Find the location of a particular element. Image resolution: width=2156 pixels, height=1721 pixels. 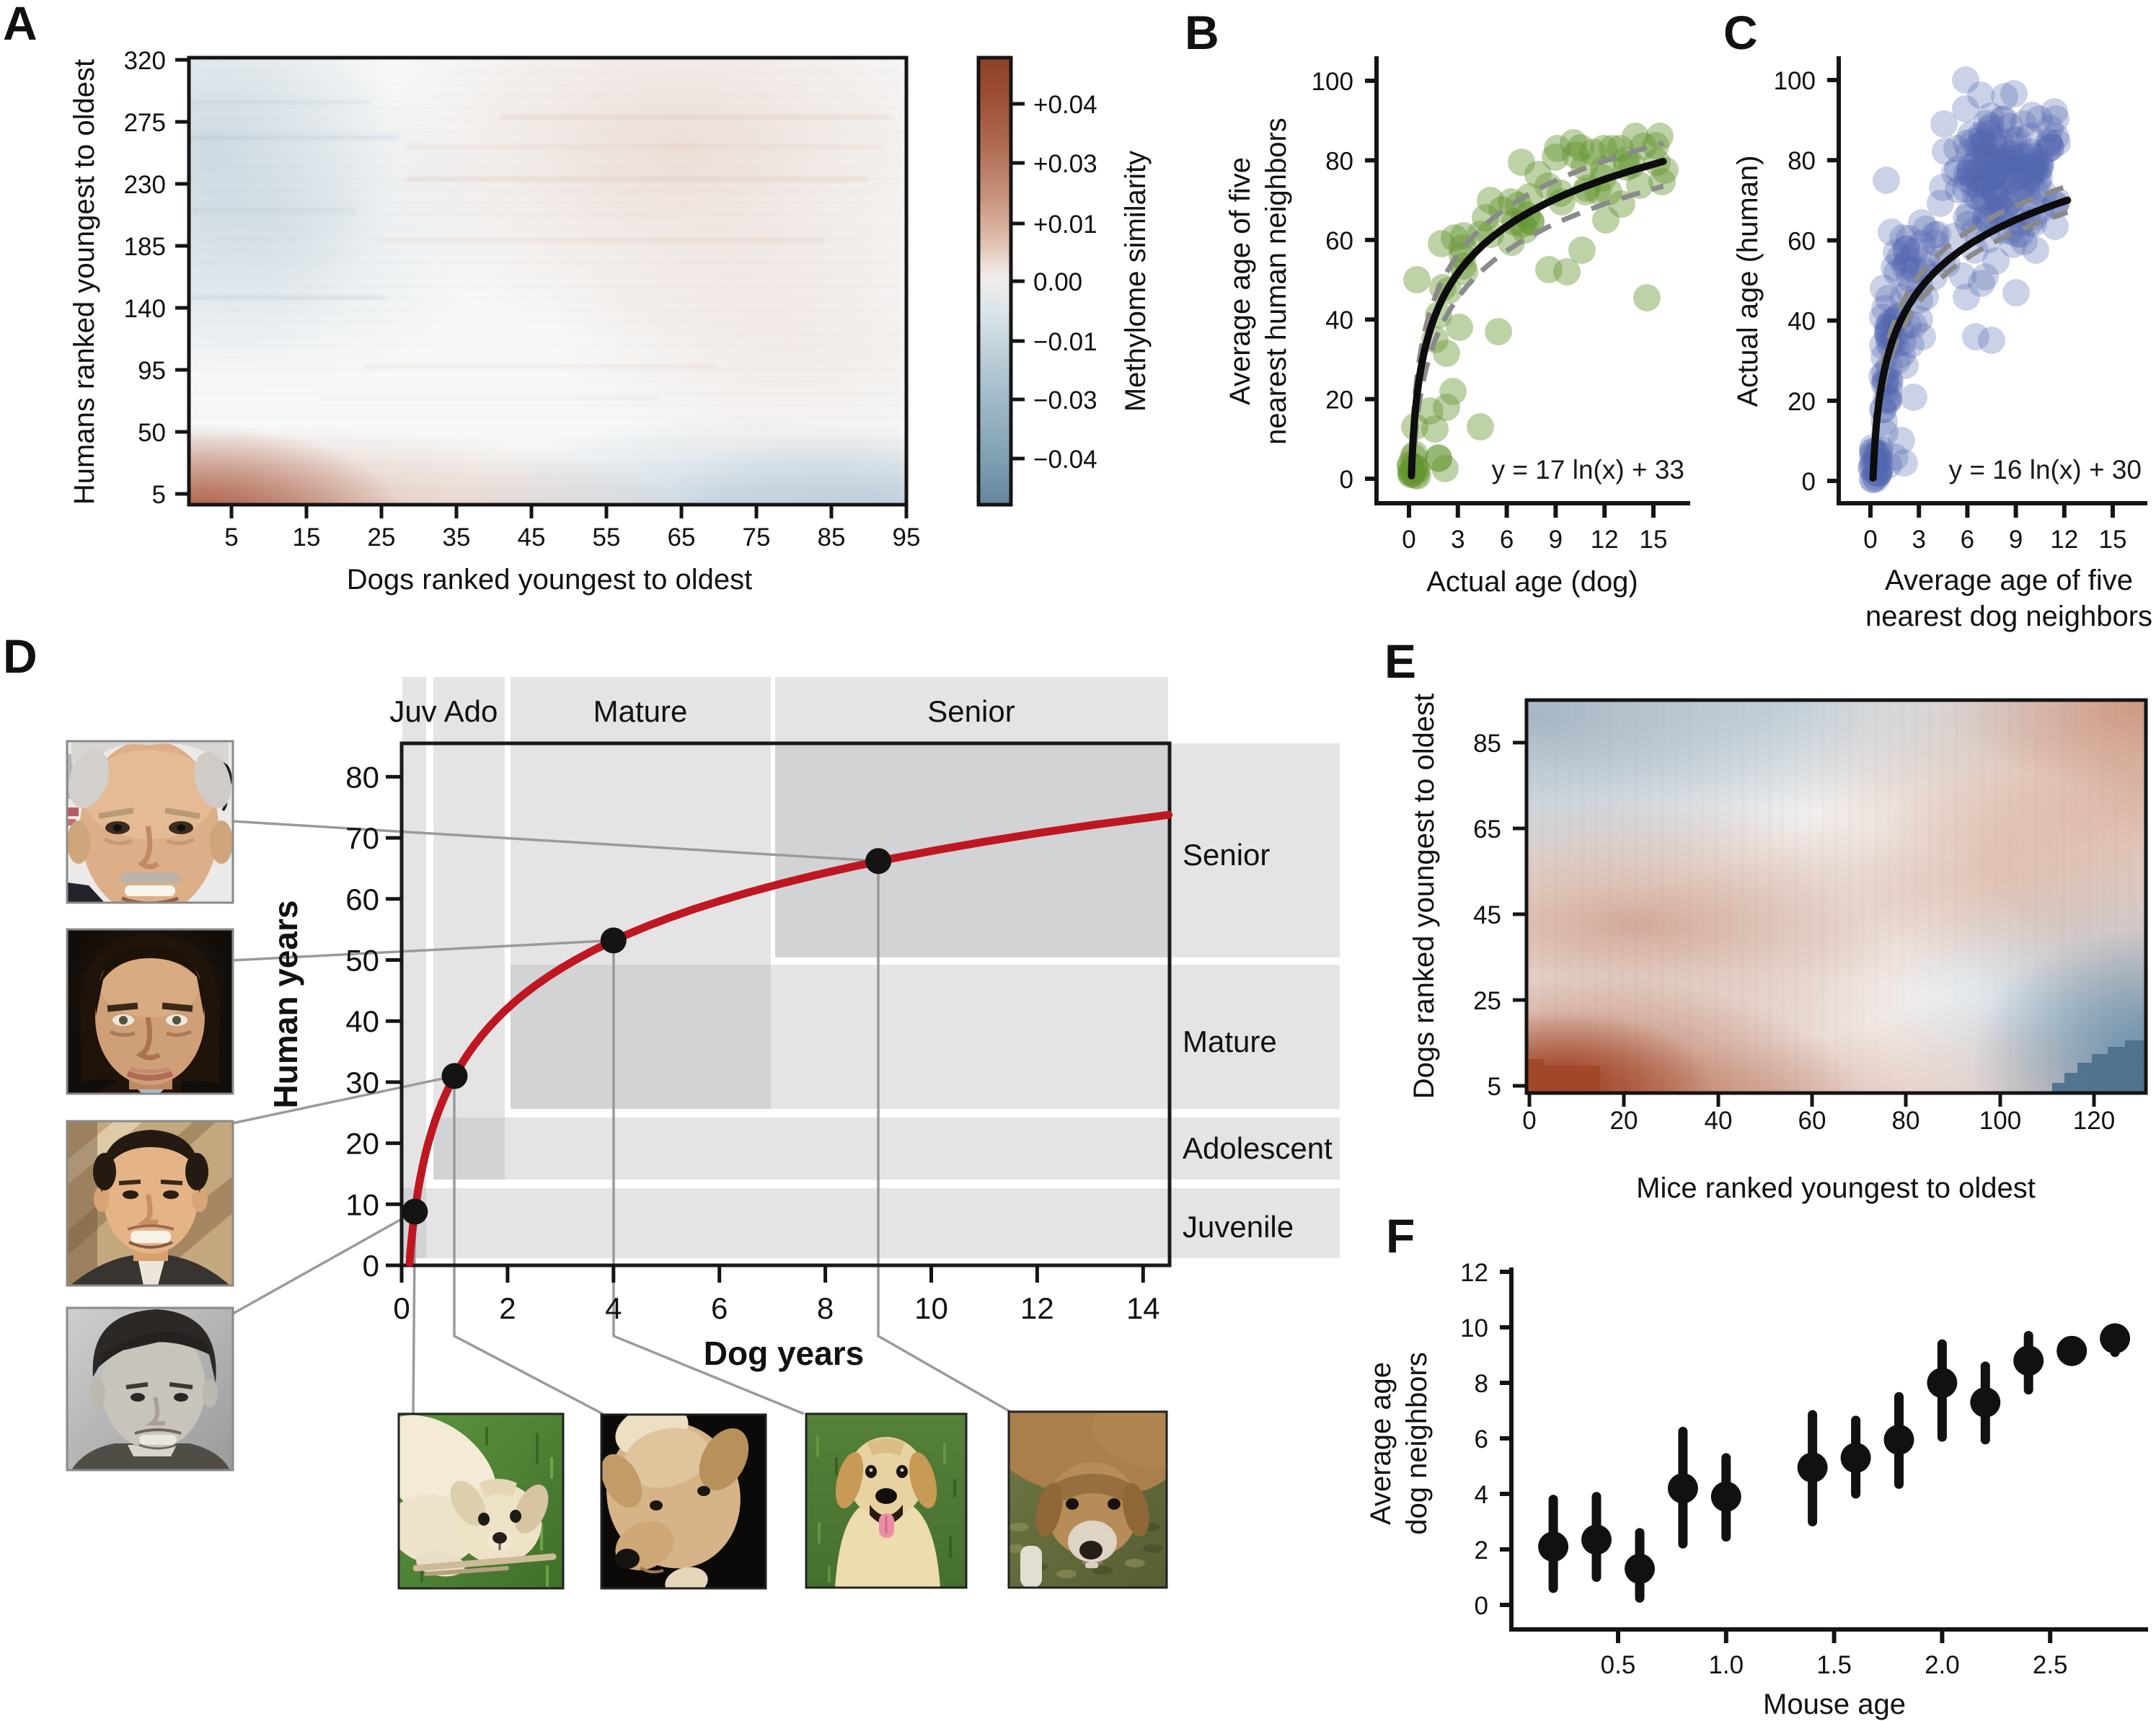

svg-text: 55 is located at coordinates (607, 537).